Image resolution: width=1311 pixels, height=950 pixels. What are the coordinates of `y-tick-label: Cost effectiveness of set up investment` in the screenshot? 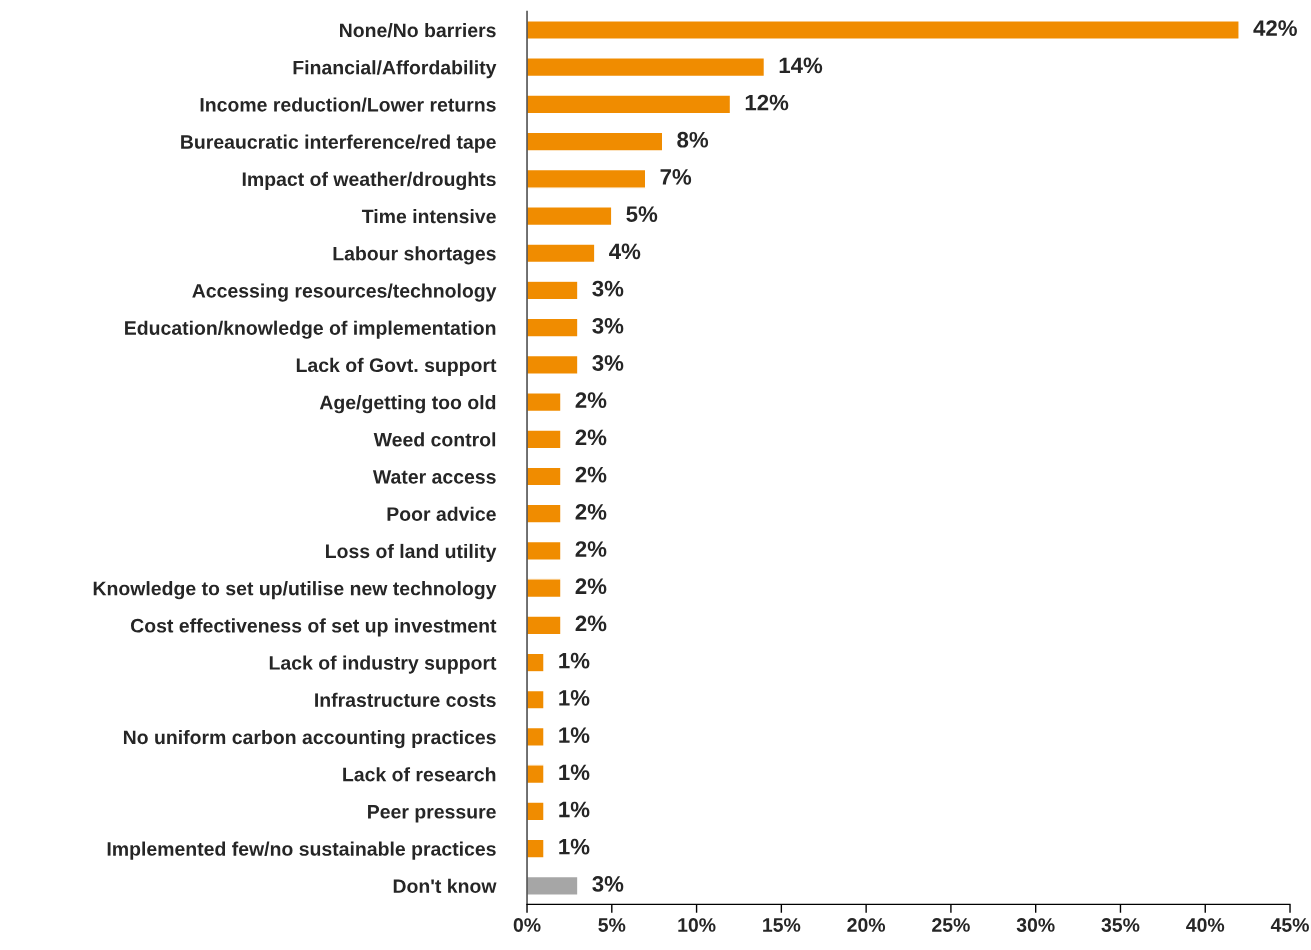 It's located at (314, 627).